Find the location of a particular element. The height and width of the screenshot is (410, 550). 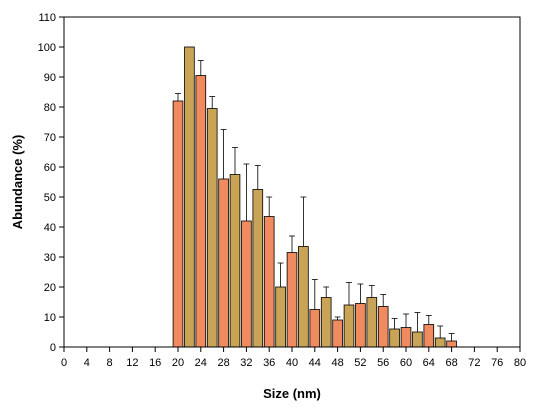

y-tick-label-10: 10 is located at coordinates (50, 318).